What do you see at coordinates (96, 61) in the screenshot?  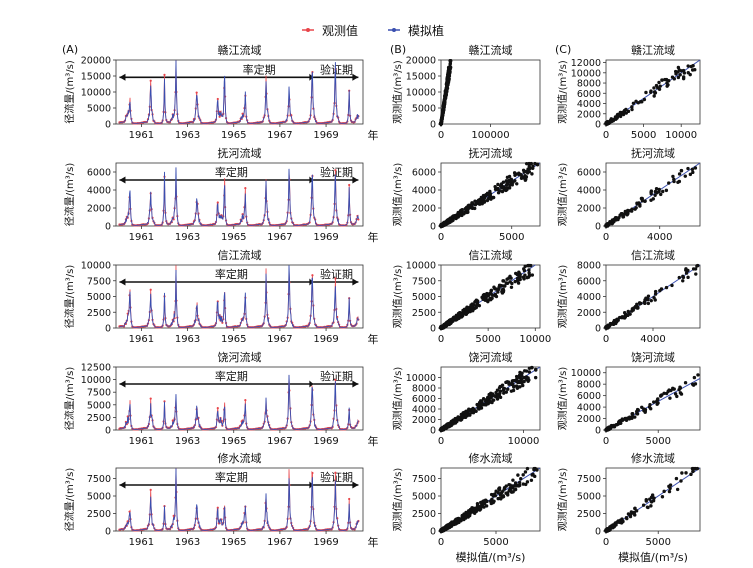 I see `ts-y-tick-label: 20000` at bounding box center [96, 61].